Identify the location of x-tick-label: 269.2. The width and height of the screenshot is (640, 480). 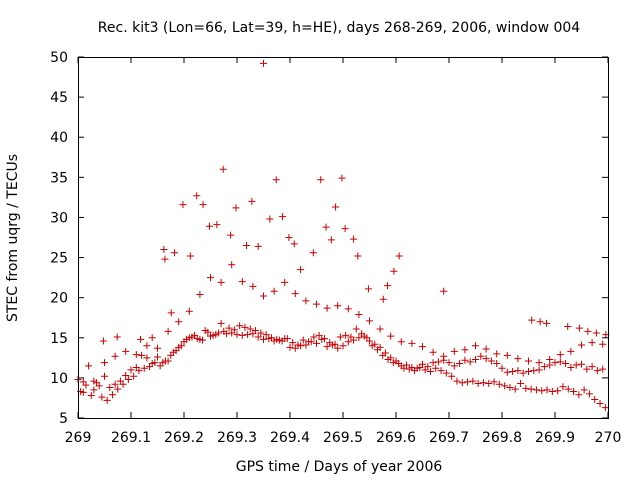
(184, 438).